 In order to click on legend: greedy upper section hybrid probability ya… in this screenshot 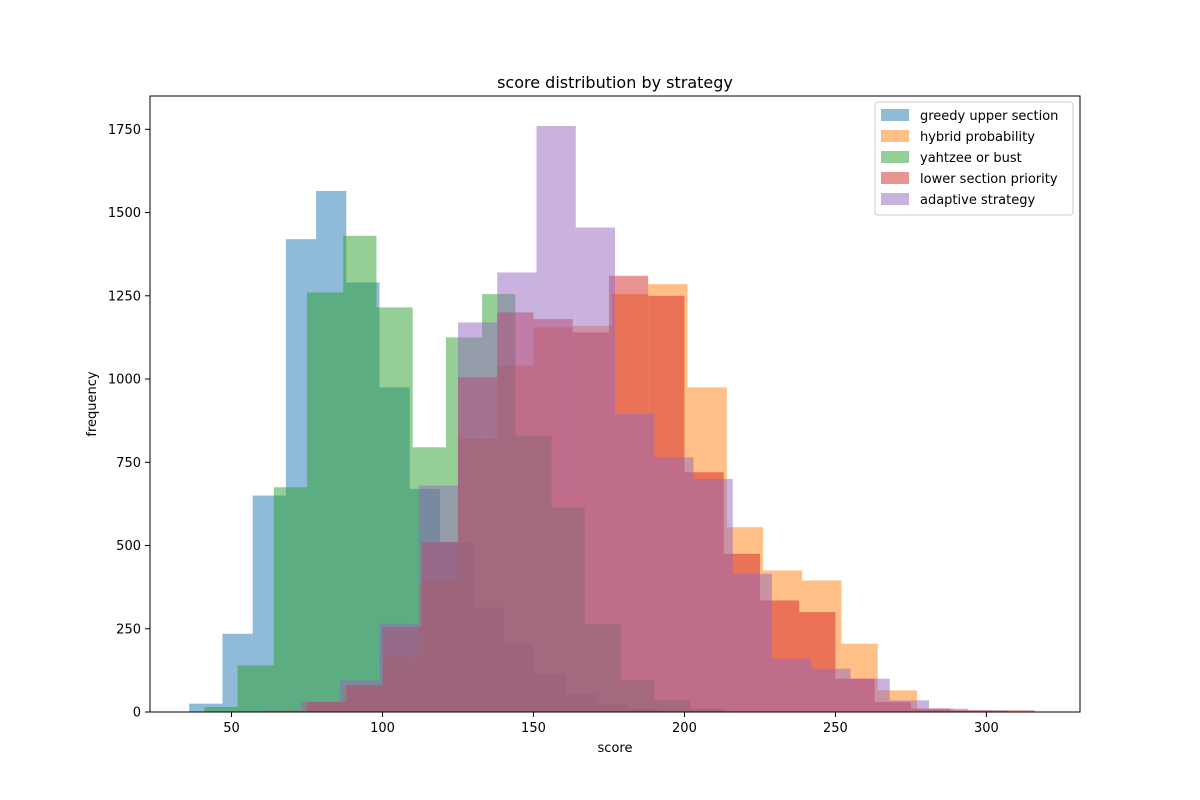, I will do `click(974, 158)`.